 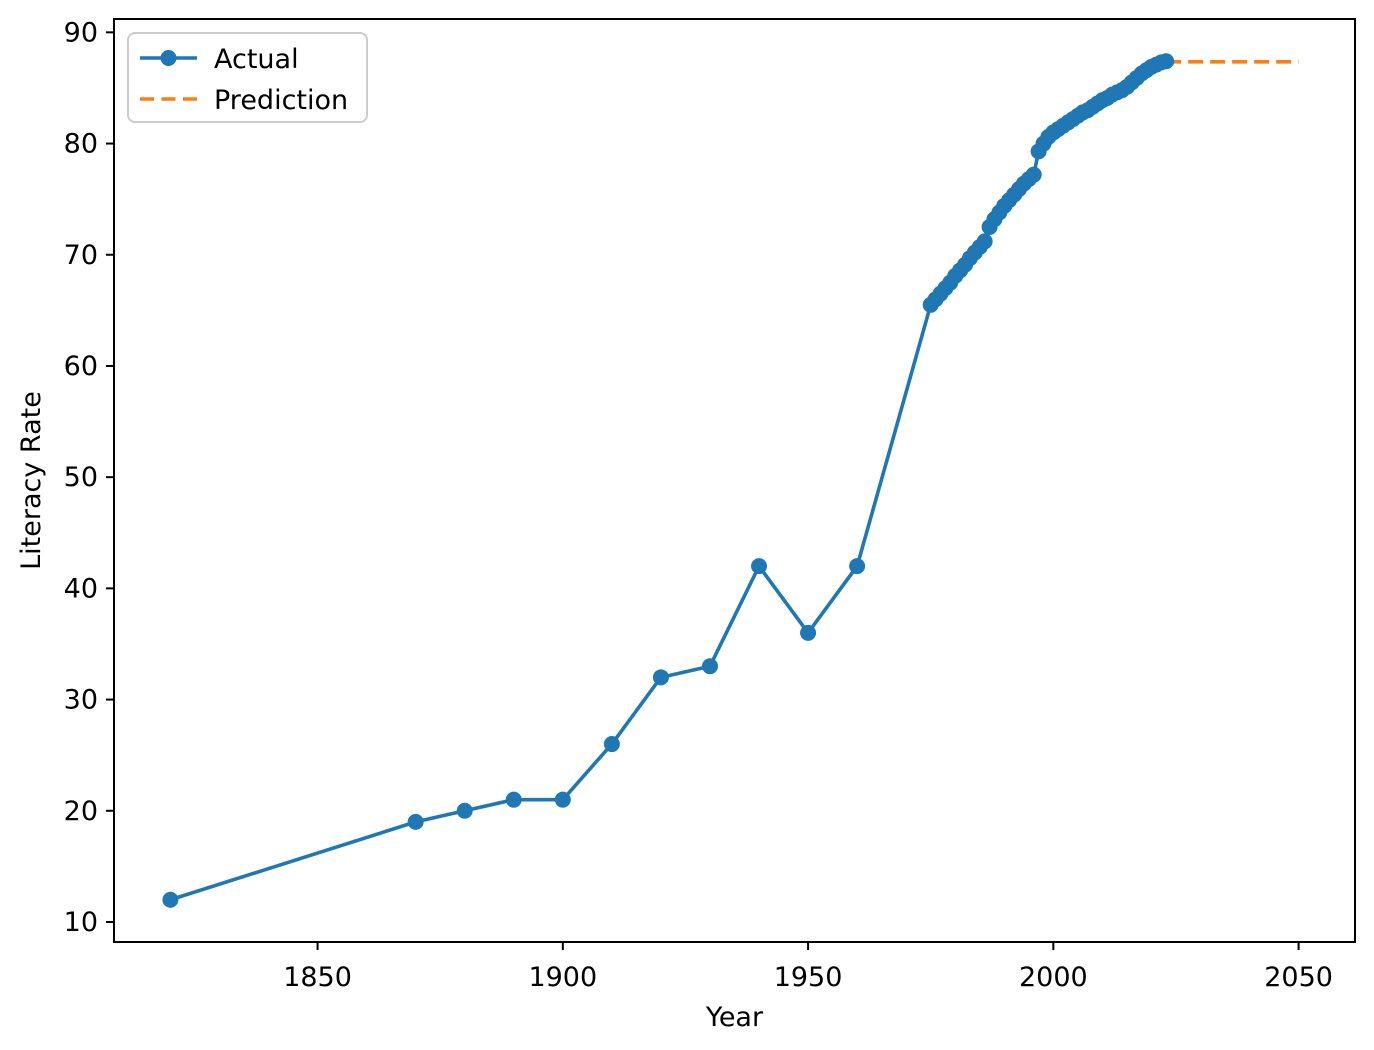 I want to click on x-tick-label-3: 2000, so click(x=1053, y=977).